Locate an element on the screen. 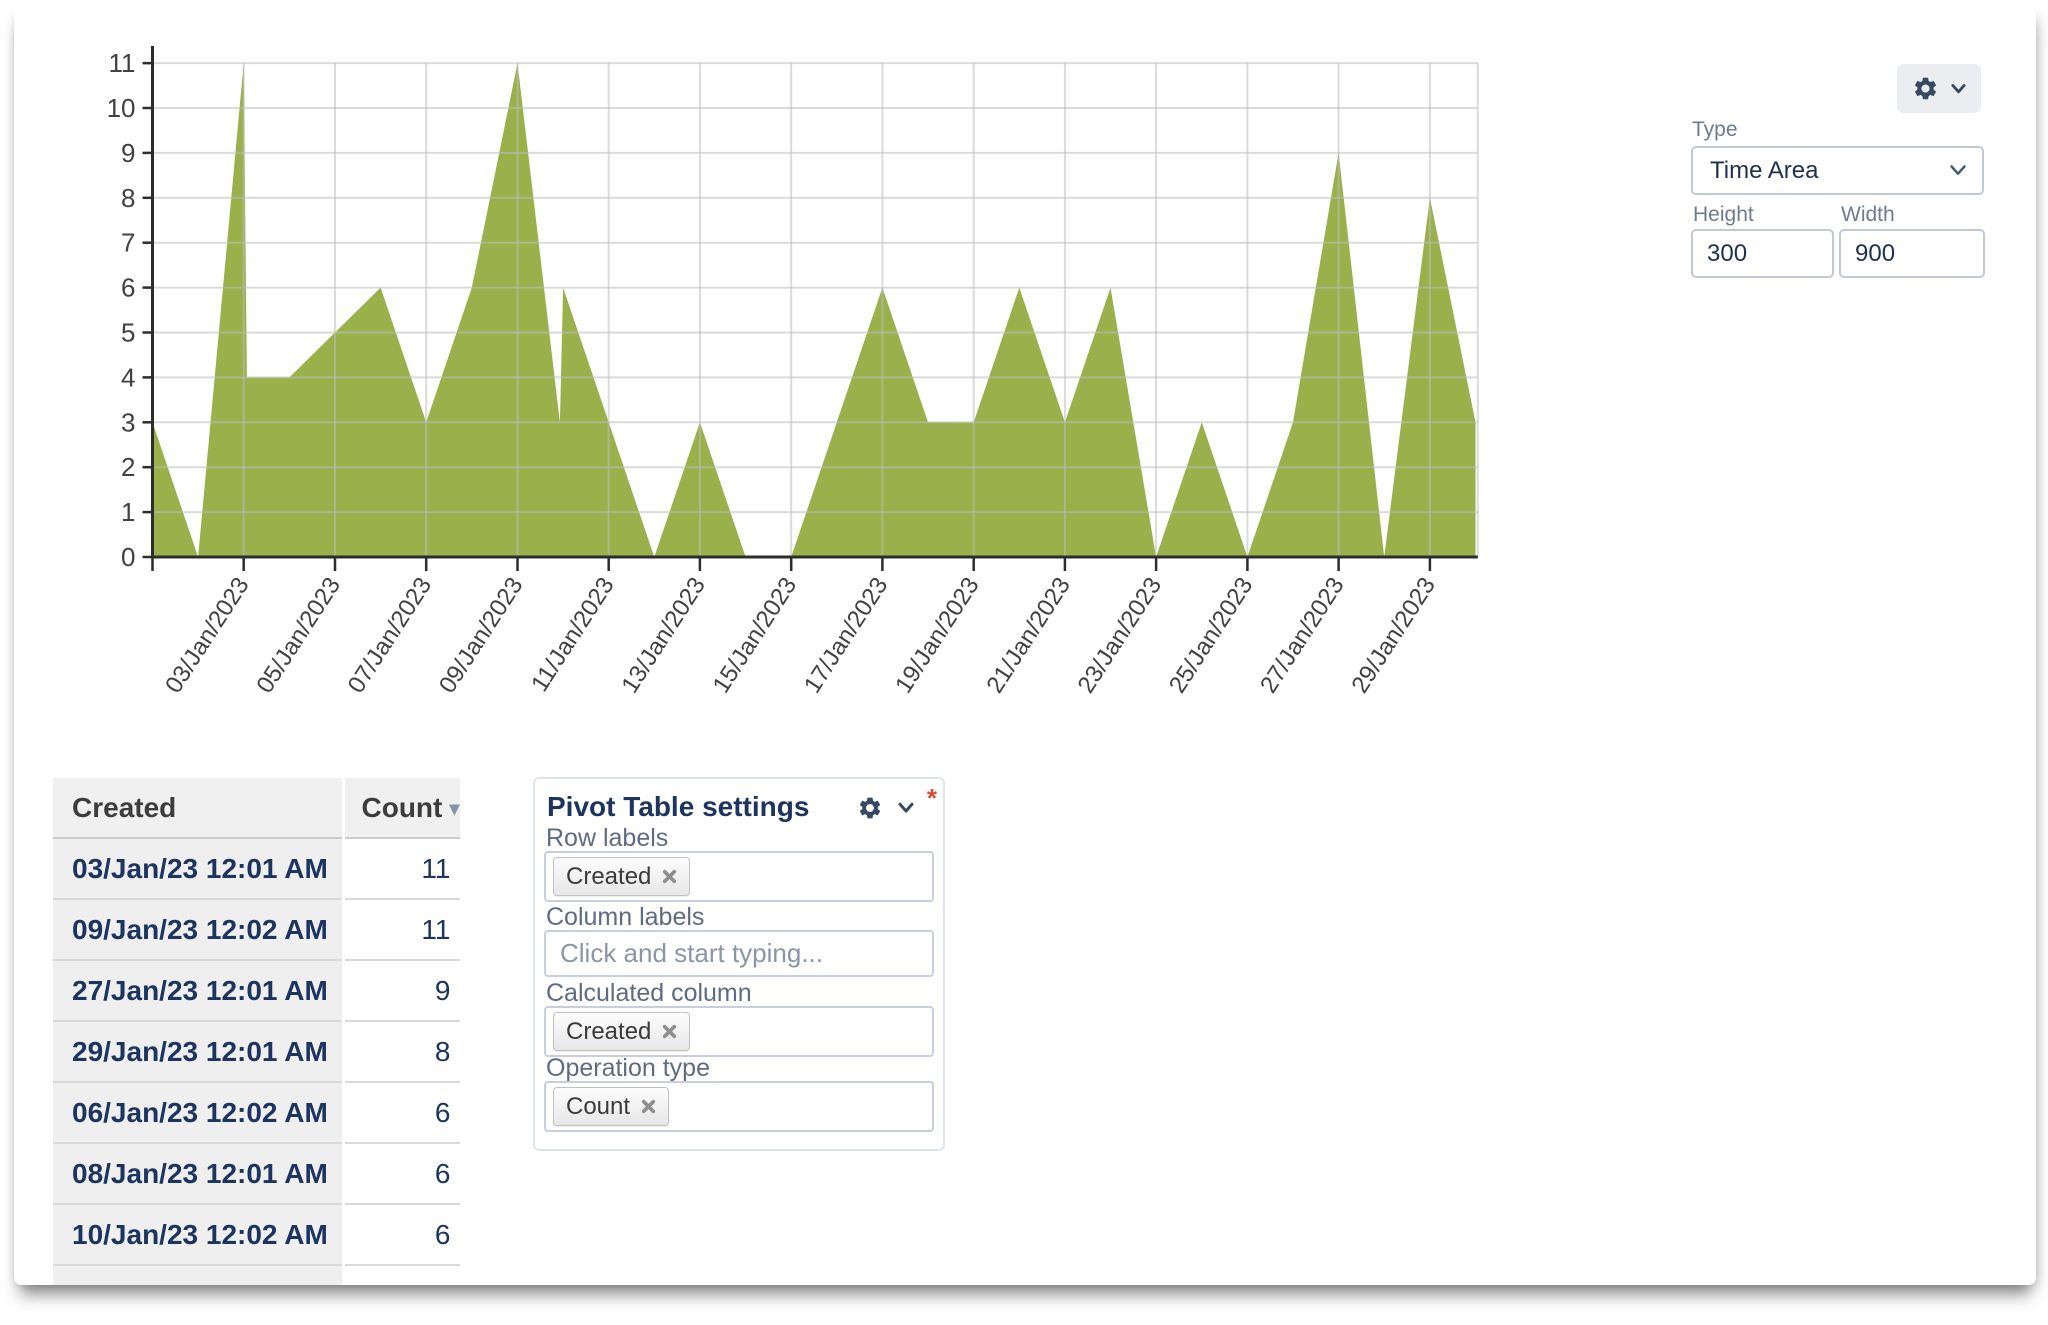 The image size is (2048, 1325). chip: Count is located at coordinates (611, 1106).